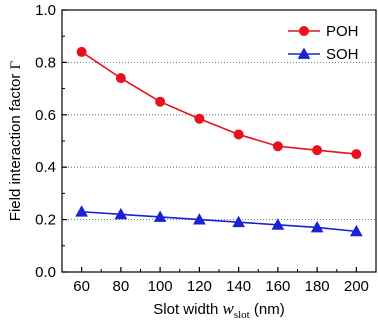 The width and height of the screenshot is (378, 323). What do you see at coordinates (187, 309) in the screenshot?
I see `x-axis-title-main: Slot width` at bounding box center [187, 309].